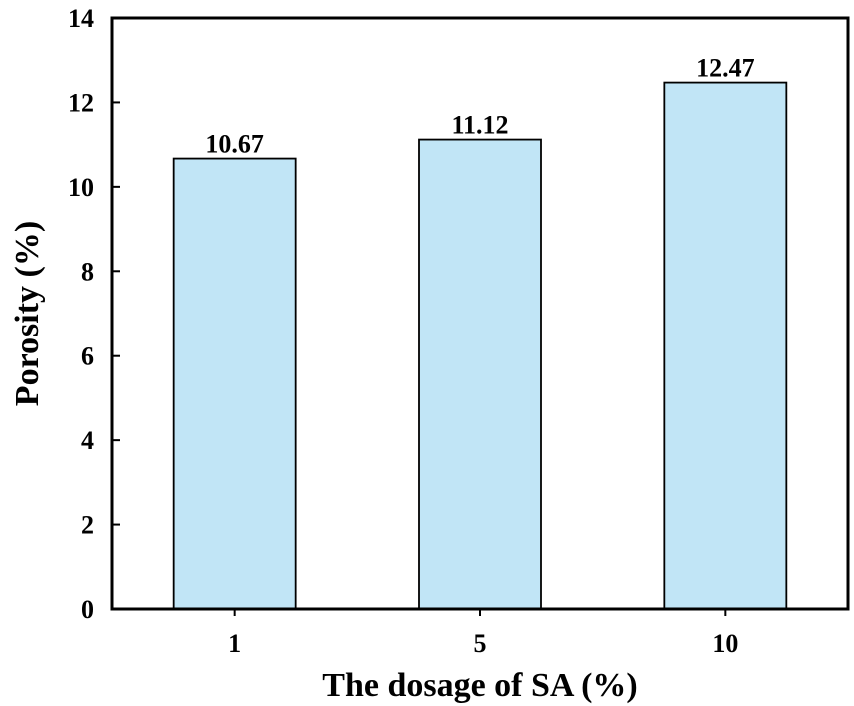 This screenshot has height=706, width=854. I want to click on y-tick-label: 12, so click(81, 102).